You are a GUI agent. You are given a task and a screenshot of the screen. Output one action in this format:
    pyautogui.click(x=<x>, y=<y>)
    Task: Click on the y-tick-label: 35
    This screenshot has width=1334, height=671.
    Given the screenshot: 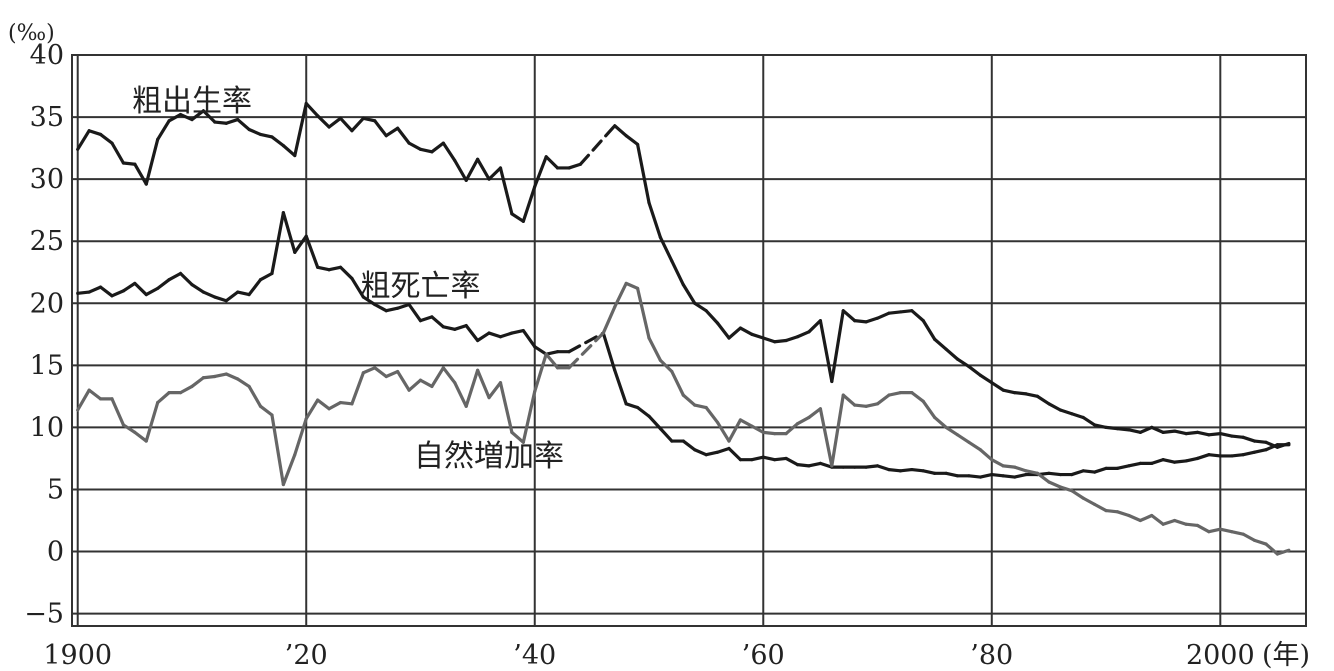 What is the action you would take?
    pyautogui.click(x=47, y=117)
    